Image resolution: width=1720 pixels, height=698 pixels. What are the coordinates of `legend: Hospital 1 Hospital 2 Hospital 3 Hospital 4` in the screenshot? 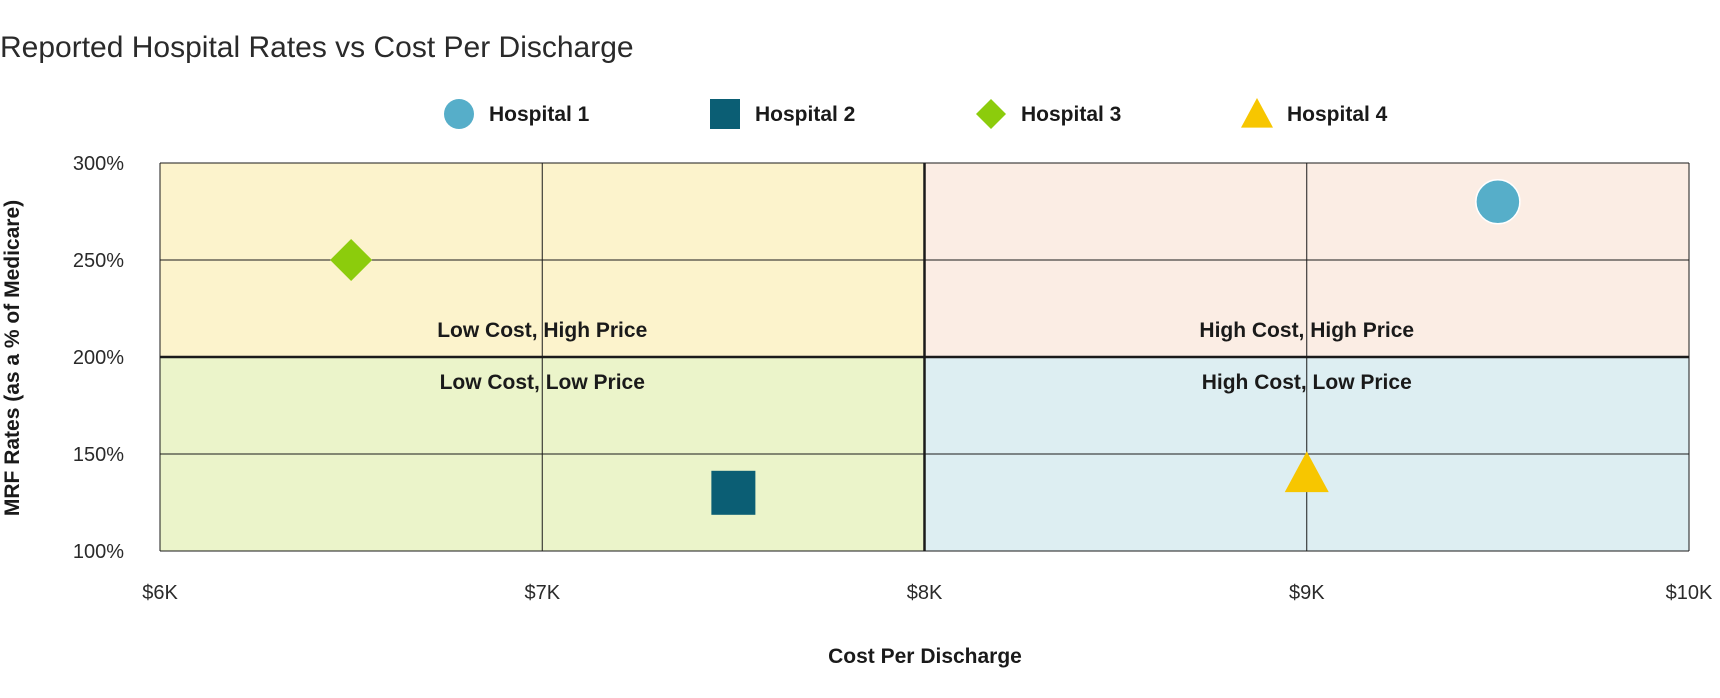 It's located at (916, 113).